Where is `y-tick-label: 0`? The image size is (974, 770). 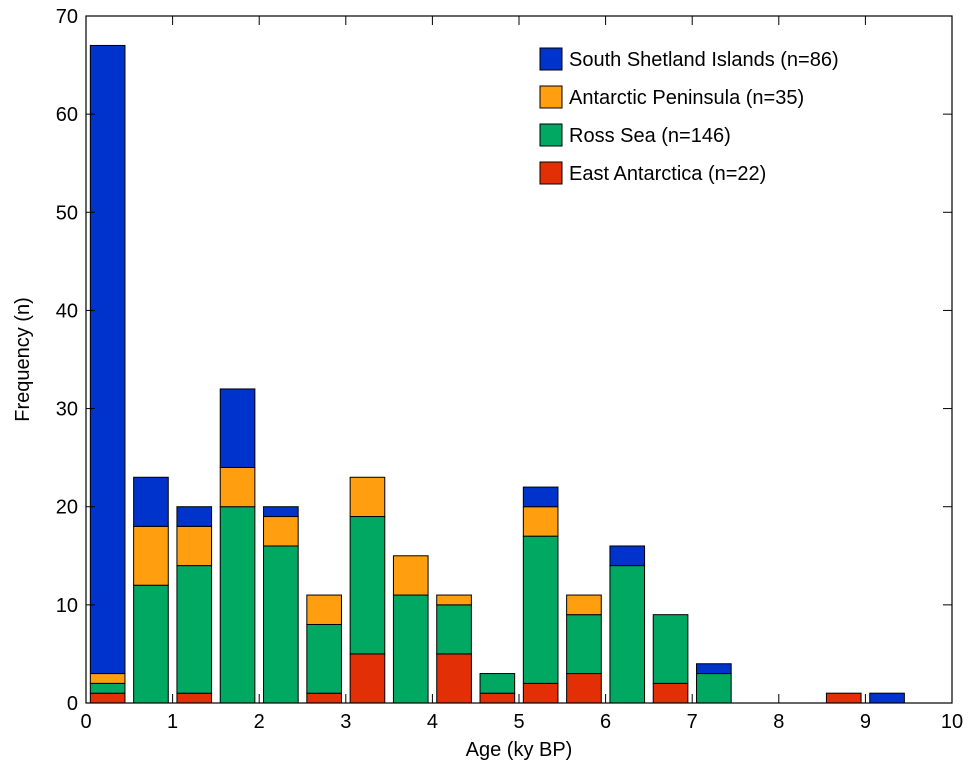 y-tick-label: 0 is located at coordinates (72, 704).